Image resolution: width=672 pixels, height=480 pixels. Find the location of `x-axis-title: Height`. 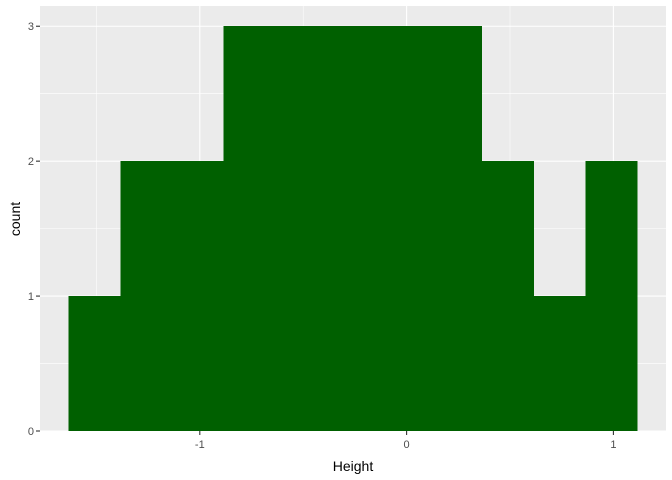

x-axis-title: Height is located at coordinates (353, 466).